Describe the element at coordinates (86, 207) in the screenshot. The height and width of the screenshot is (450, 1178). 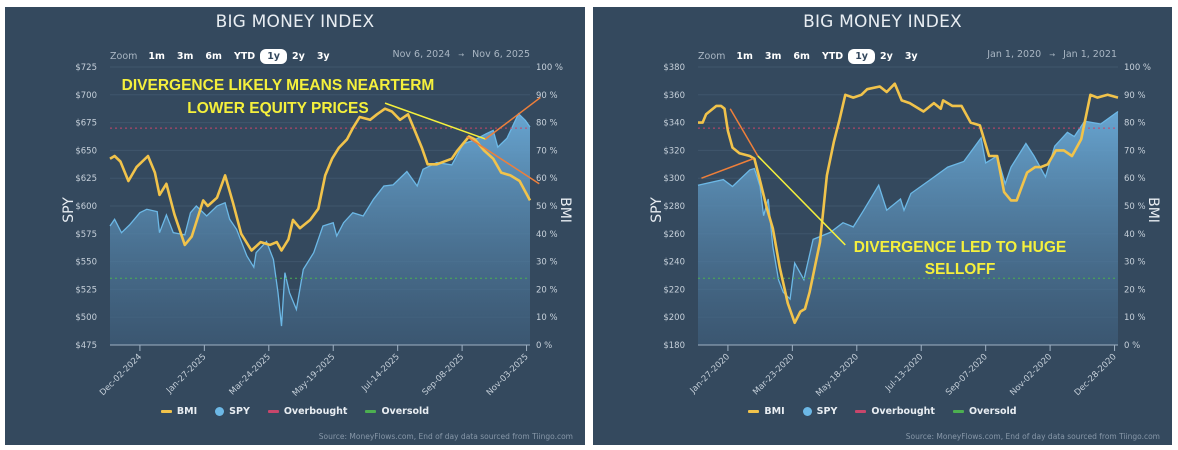
I see `y-tick-label-left: $600` at that location.